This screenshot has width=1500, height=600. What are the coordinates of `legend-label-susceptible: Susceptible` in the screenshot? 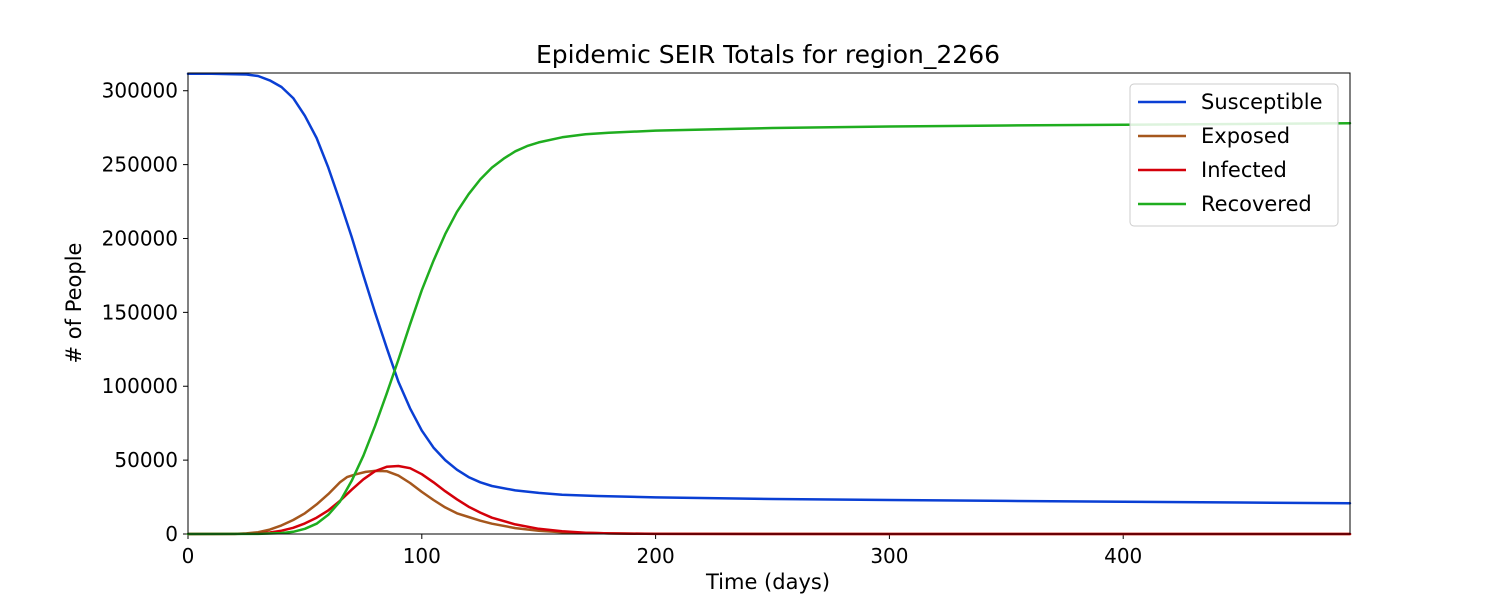 It's located at (1262, 102).